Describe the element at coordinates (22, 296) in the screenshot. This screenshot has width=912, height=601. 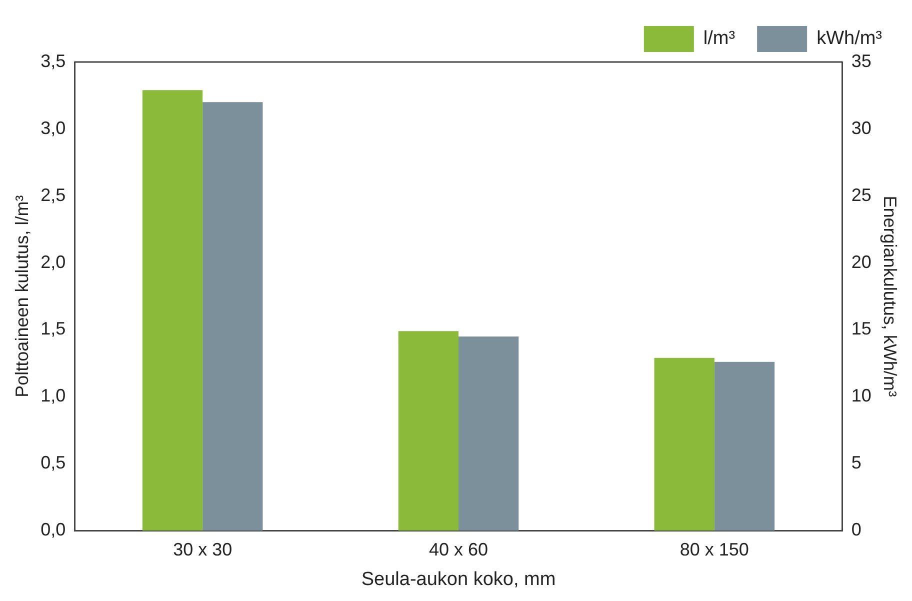
I see `y-axis-title: Polttoaineen kulutus, l/m³` at that location.